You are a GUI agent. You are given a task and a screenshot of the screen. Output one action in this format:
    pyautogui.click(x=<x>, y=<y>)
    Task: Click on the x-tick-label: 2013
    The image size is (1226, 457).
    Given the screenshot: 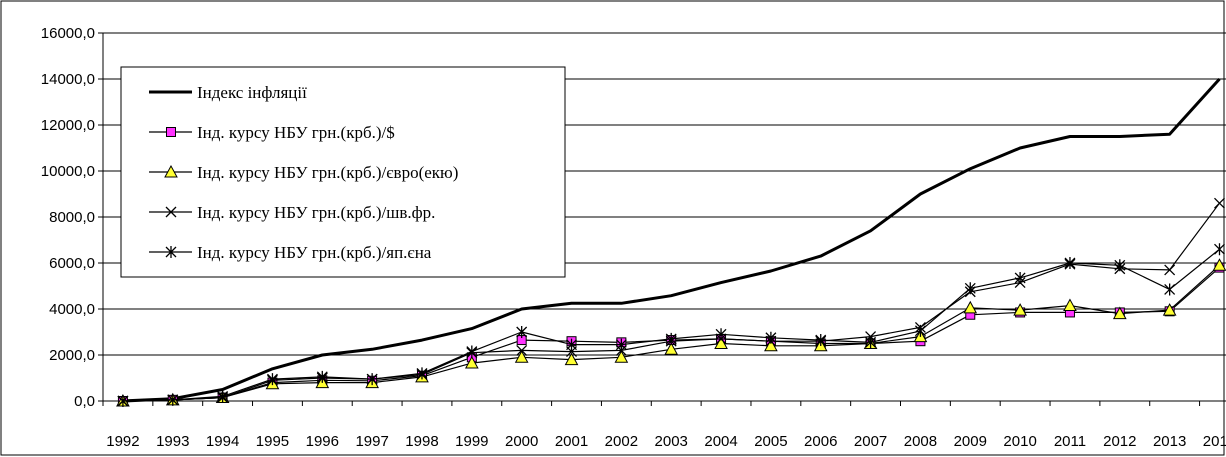 What is the action you would take?
    pyautogui.click(x=1169, y=441)
    